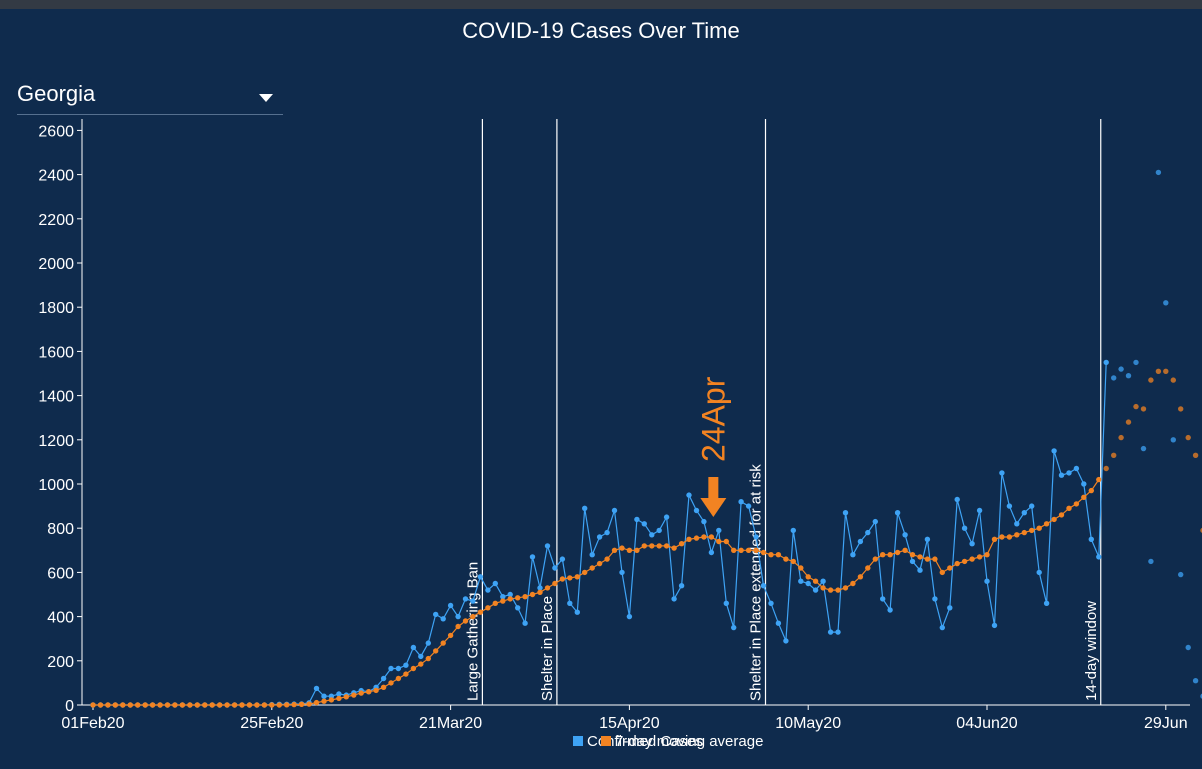 The image size is (1202, 769). I want to click on legend-item-average: 7-day moving average, so click(682, 741).